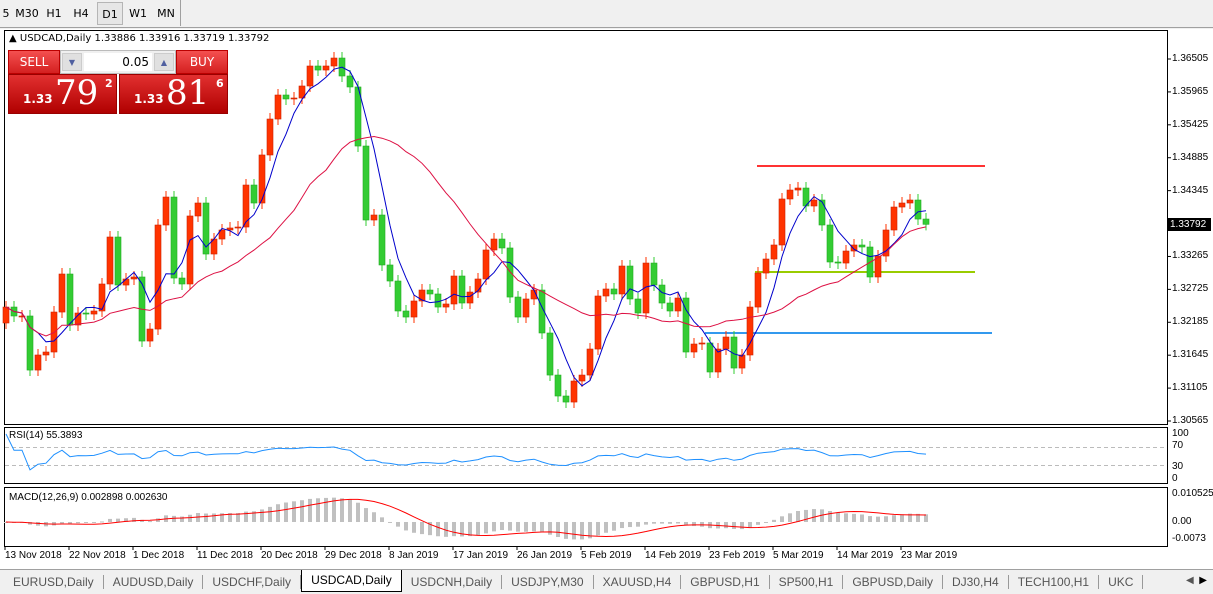 The image size is (1213, 594). Describe the element at coordinates (159, 555) in the screenshot. I see `date-tick-label: 1 Dec 2018` at that location.